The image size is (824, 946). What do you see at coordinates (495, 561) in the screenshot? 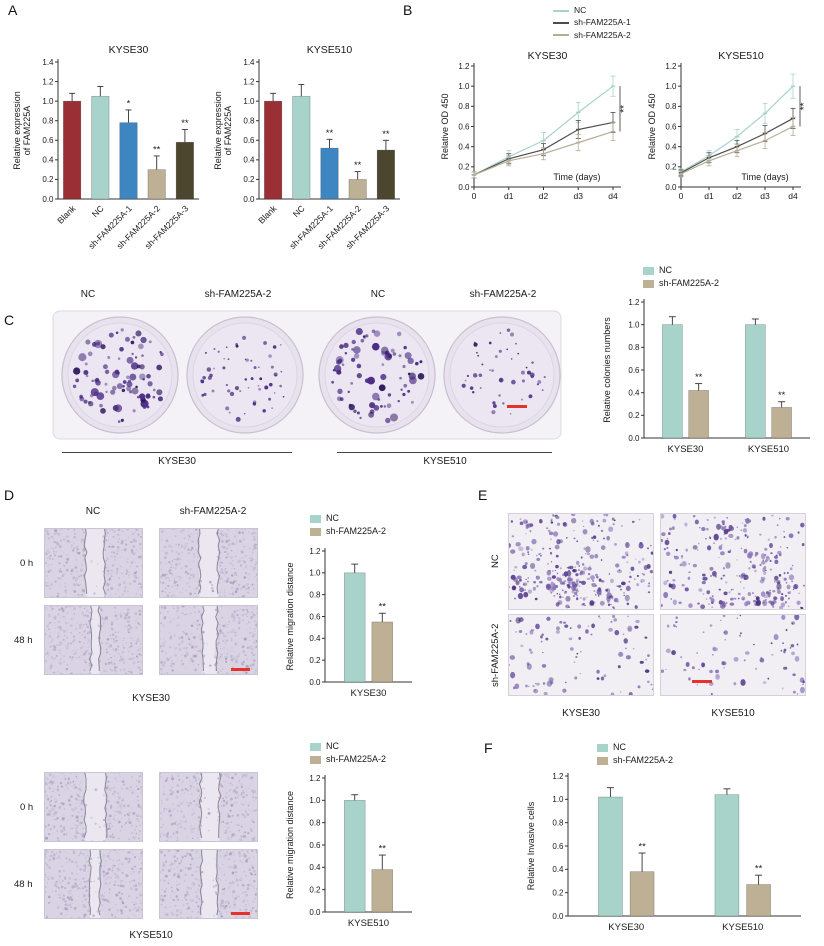
I see `transwell-row-label-nc: NC` at bounding box center [495, 561].